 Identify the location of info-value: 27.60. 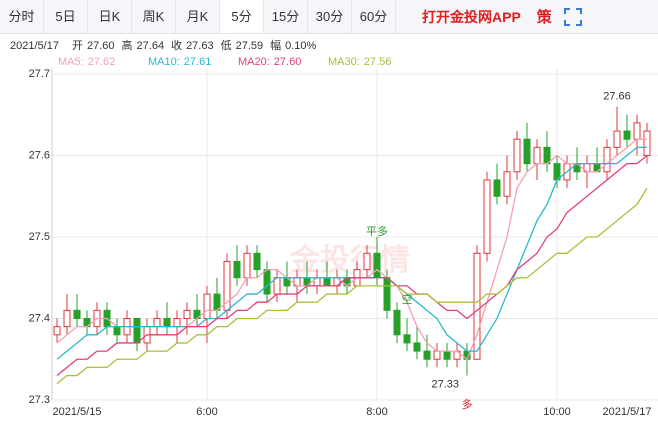
(101, 46).